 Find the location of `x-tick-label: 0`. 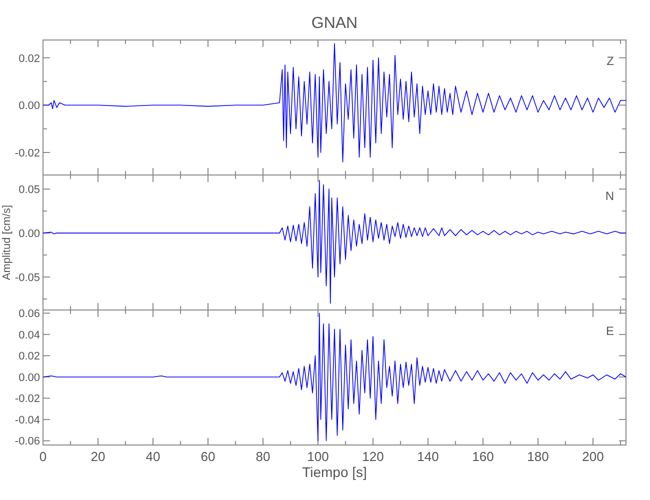

x-tick-label: 0 is located at coordinates (43, 456).